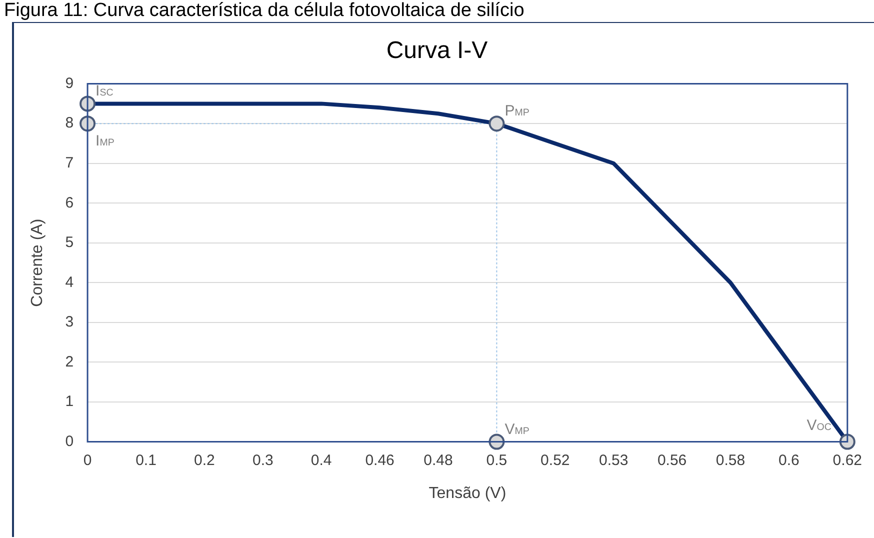  I want to click on x-tick-label: 0.62, so click(847, 460).